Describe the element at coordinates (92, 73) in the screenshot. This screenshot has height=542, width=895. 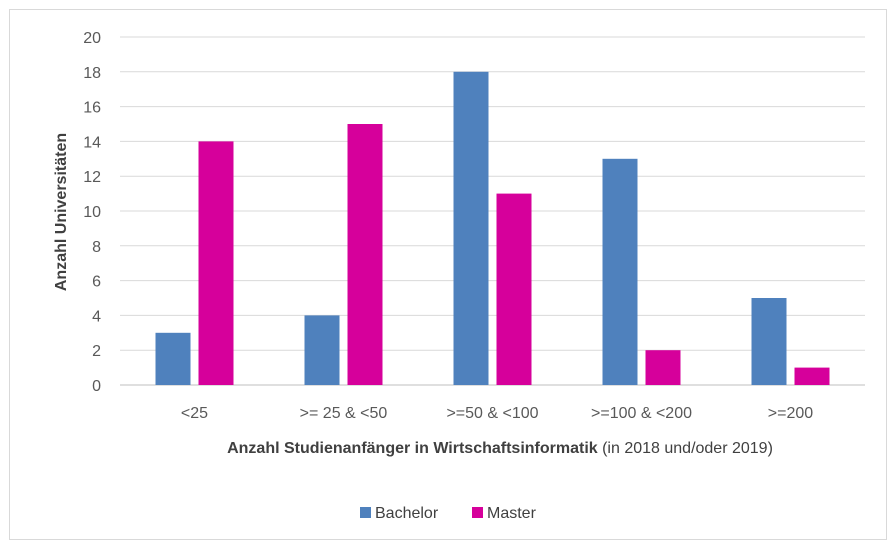
I see `y-tick-label: 18` at that location.